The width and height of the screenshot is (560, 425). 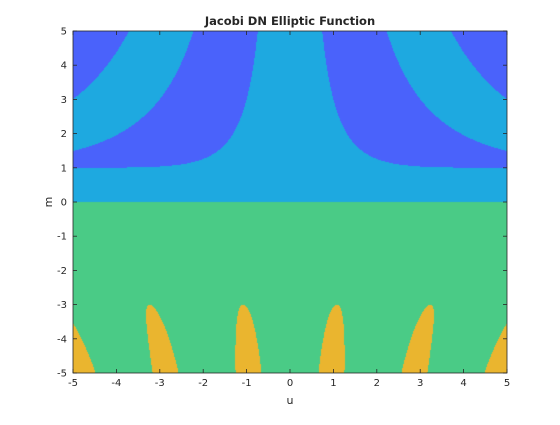 I want to click on y-axis-label: m, so click(x=48, y=202).